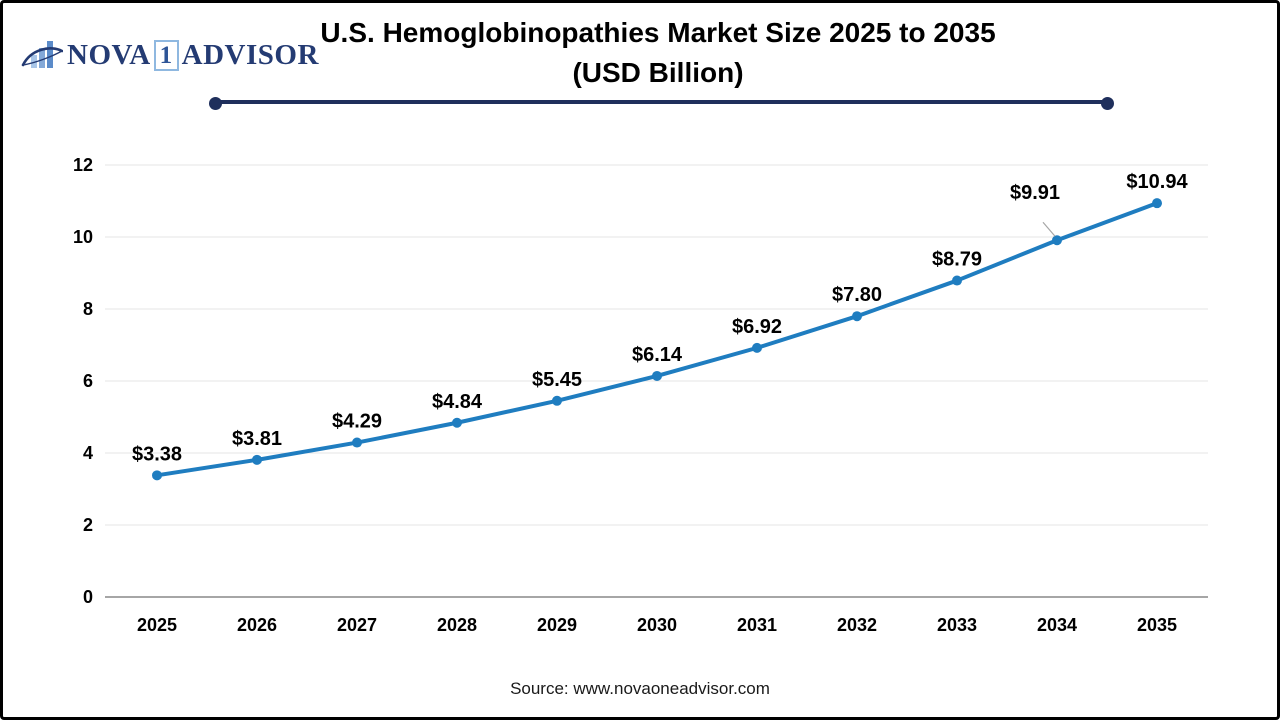 Image resolution: width=1280 pixels, height=720 pixels. What do you see at coordinates (83, 165) in the screenshot?
I see `y-tick-label: 12` at bounding box center [83, 165].